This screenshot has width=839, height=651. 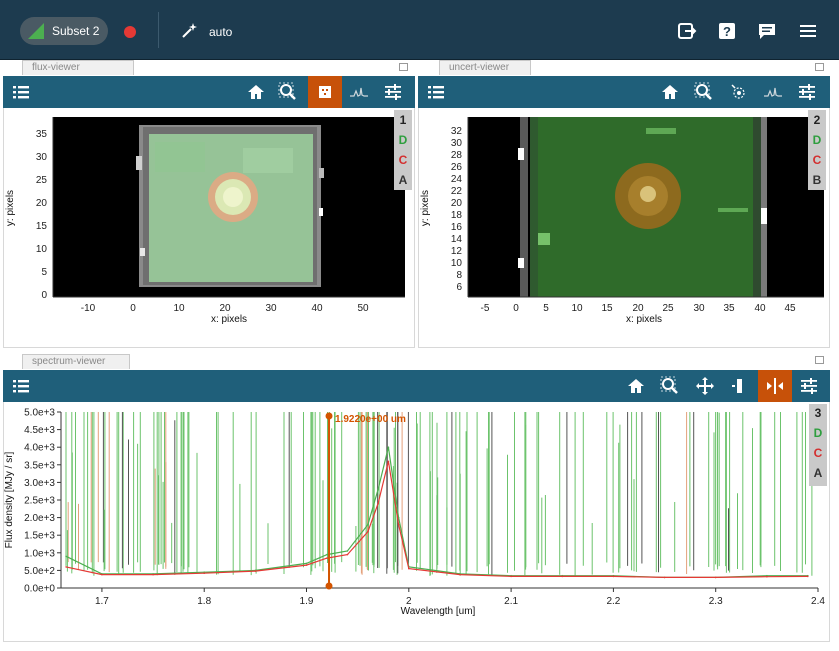 I want to click on y-axis-label: Flux density [MJy / sr], so click(x=9, y=499).